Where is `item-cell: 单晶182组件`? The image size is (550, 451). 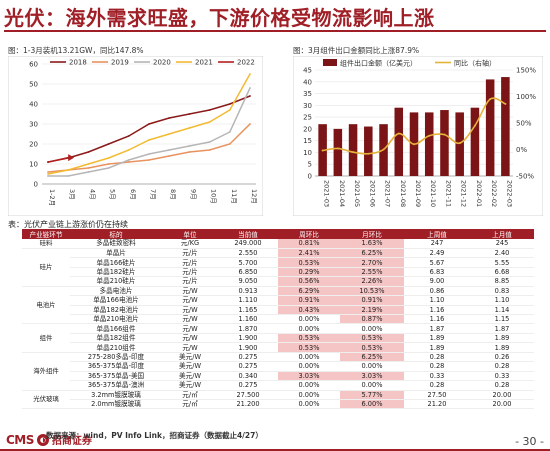 item-cell: 单晶182组件 is located at coordinates (116, 338).